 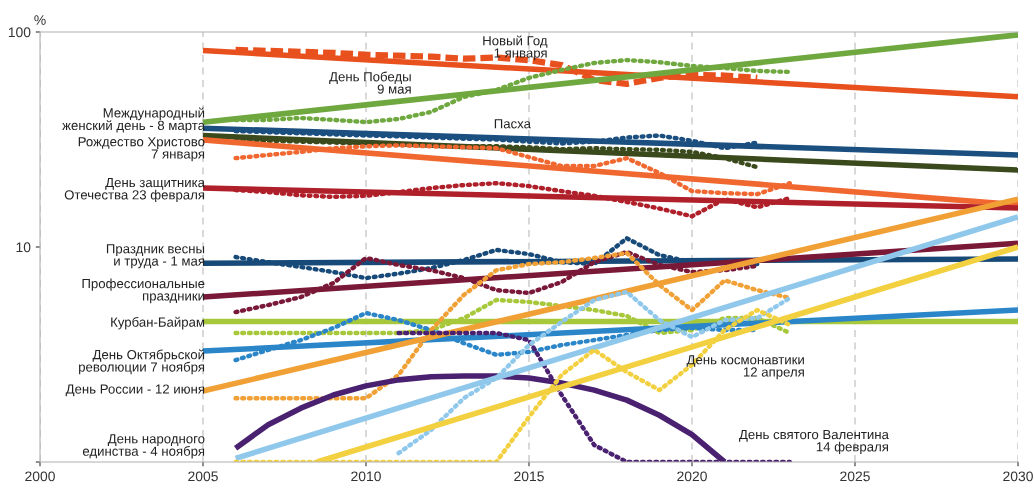 I want to click on y-axis-title: %, so click(x=40, y=20).